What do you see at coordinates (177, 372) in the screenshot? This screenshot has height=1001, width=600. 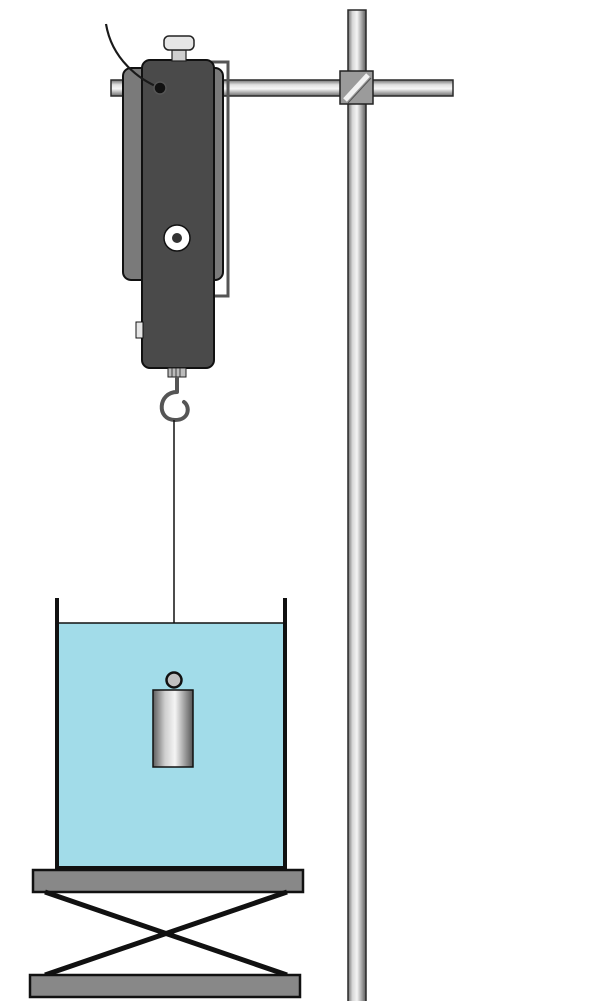 I see `sensor-thread` at bounding box center [177, 372].